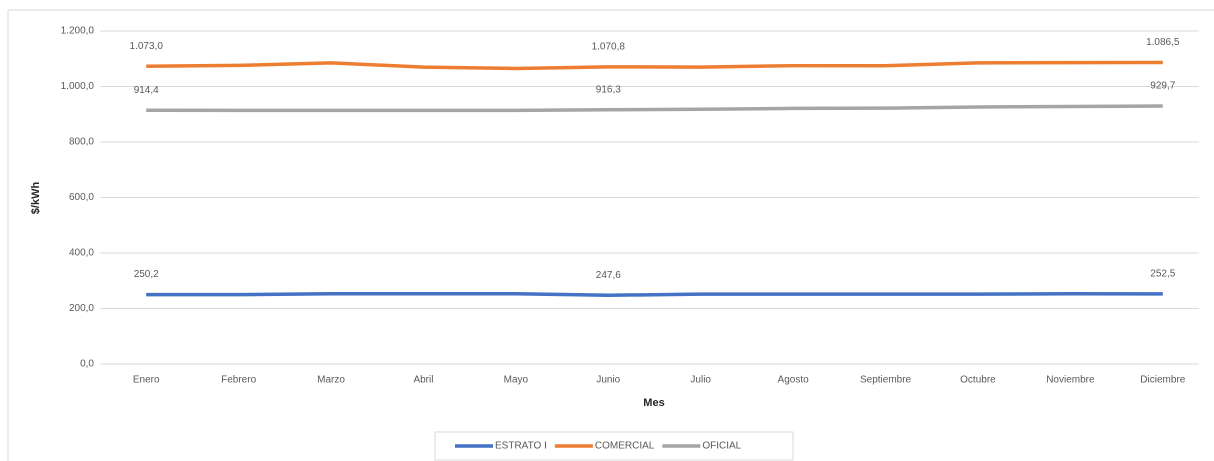  What do you see at coordinates (608, 275) in the screenshot?
I see `data-label: 247,6` at bounding box center [608, 275].